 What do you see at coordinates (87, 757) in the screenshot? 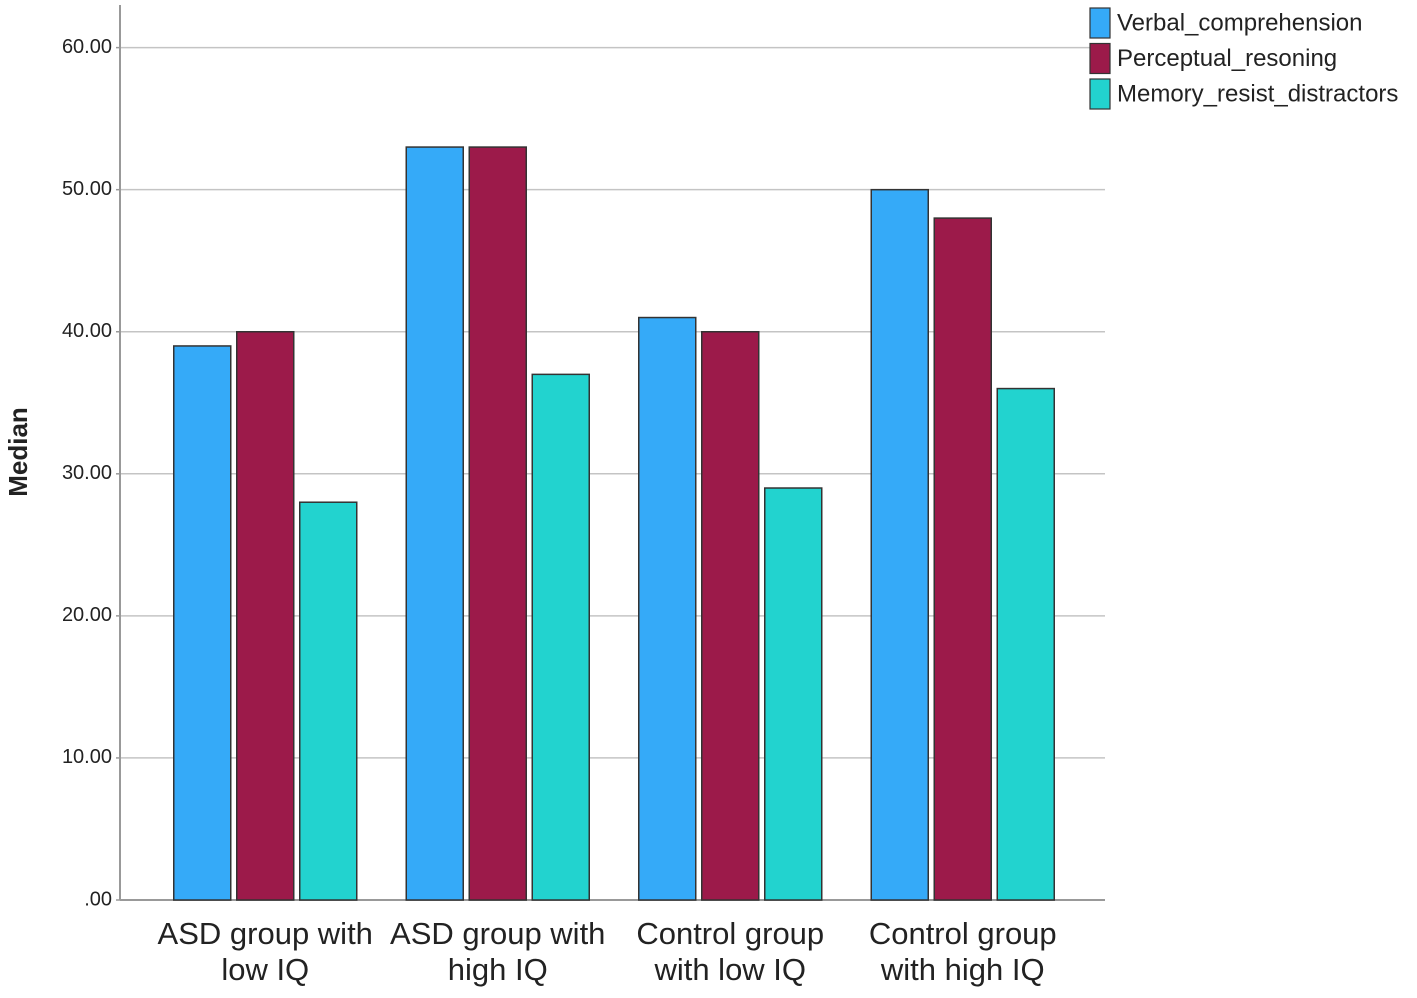
I see `y-tick-label: 10.00` at bounding box center [87, 757].